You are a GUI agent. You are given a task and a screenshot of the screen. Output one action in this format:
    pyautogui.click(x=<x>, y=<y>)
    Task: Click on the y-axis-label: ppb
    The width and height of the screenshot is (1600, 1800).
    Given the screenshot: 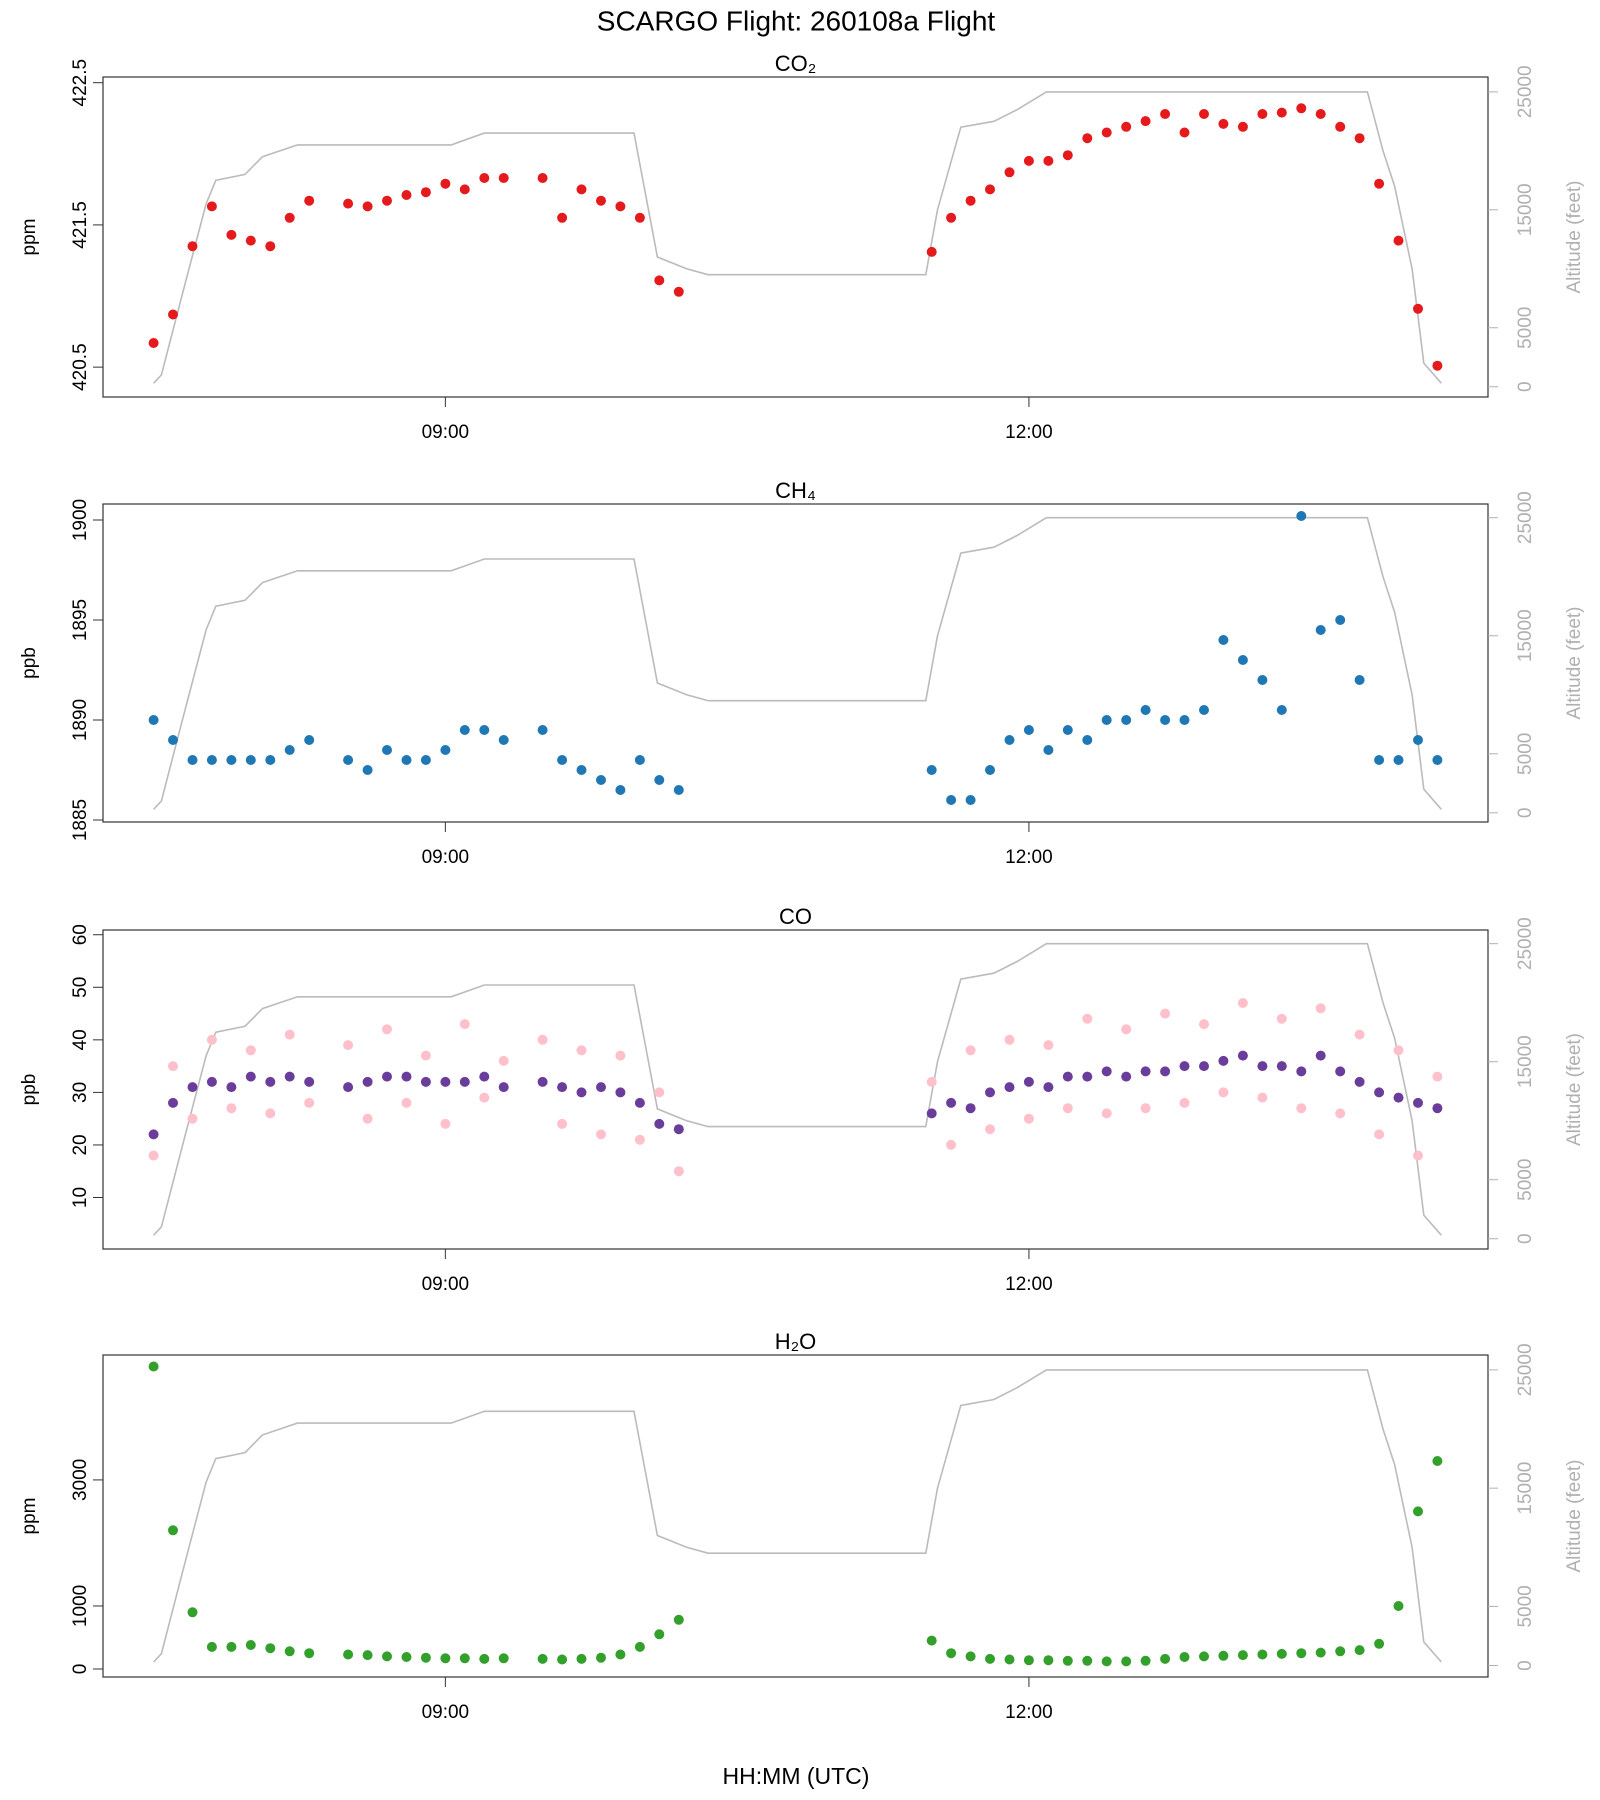 What is the action you would take?
    pyautogui.click(x=29, y=1090)
    